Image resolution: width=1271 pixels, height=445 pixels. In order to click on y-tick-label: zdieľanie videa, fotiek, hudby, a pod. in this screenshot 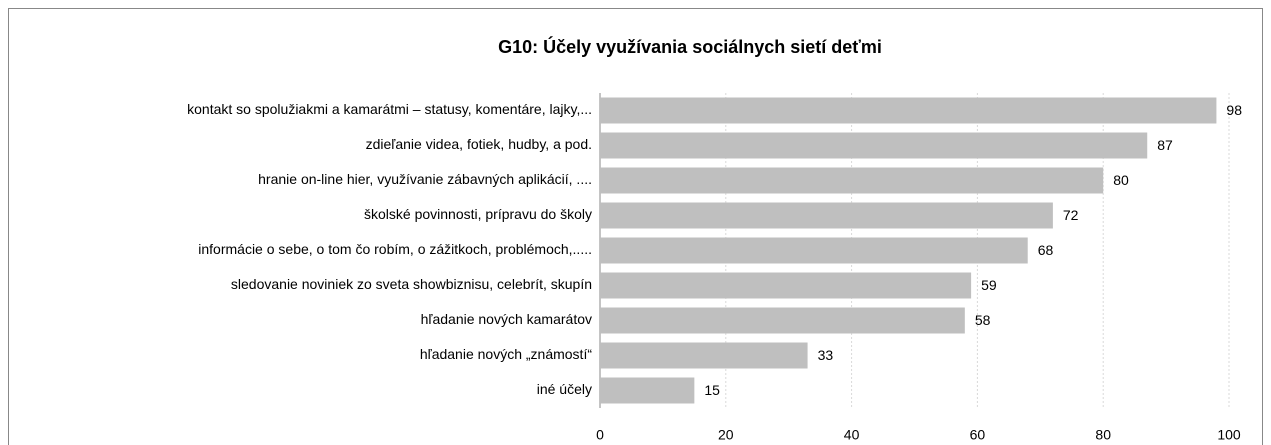, I will do `click(479, 144)`.